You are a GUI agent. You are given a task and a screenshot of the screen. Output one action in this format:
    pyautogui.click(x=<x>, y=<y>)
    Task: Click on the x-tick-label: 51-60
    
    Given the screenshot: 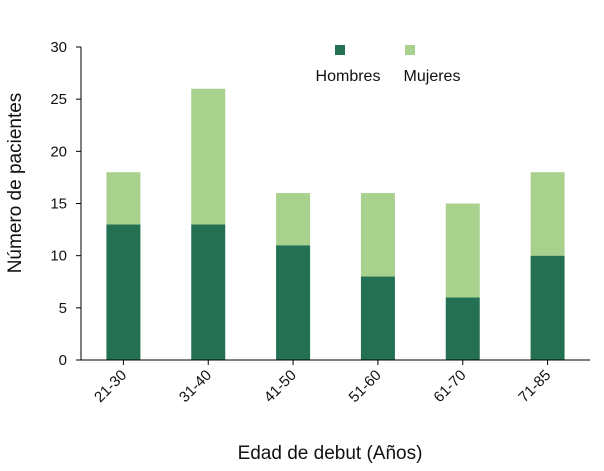 What is the action you would take?
    pyautogui.click(x=365, y=386)
    